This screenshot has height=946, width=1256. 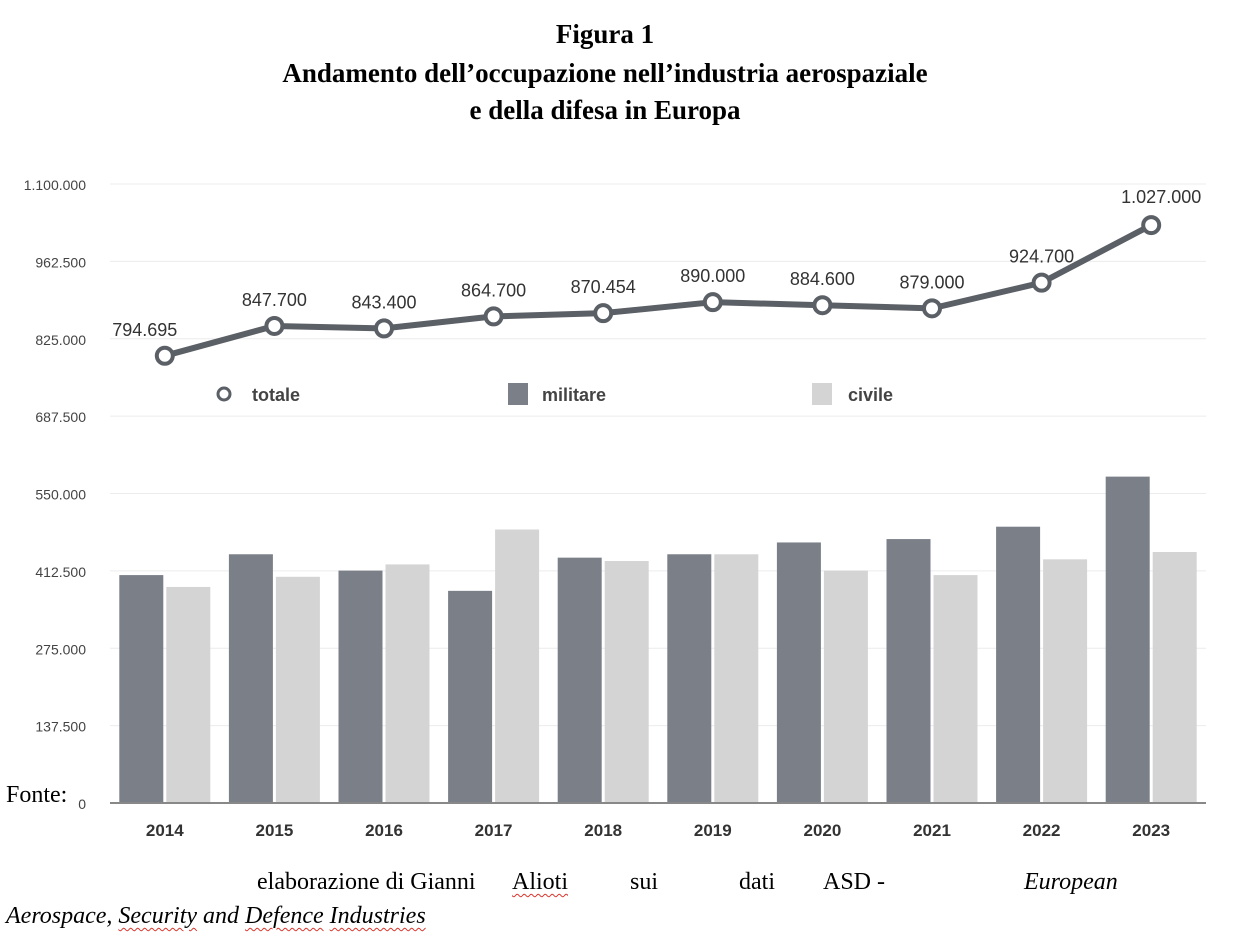 What do you see at coordinates (37, 795) in the screenshot?
I see `source-prefix: Fonte:` at bounding box center [37, 795].